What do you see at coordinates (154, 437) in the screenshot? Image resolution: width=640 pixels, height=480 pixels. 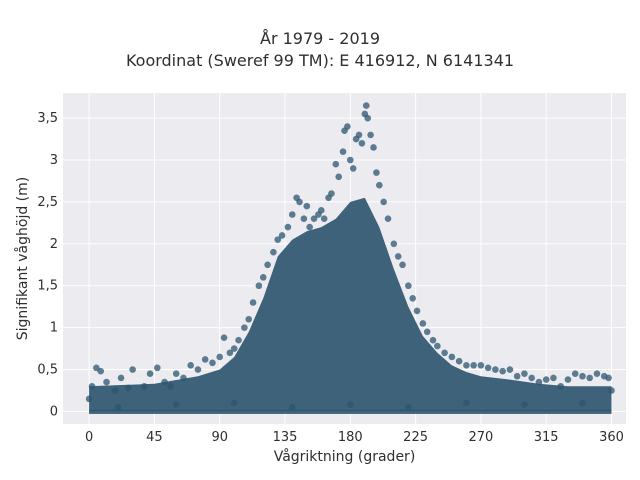 I see `x-tick-label: 45` at bounding box center [154, 437].